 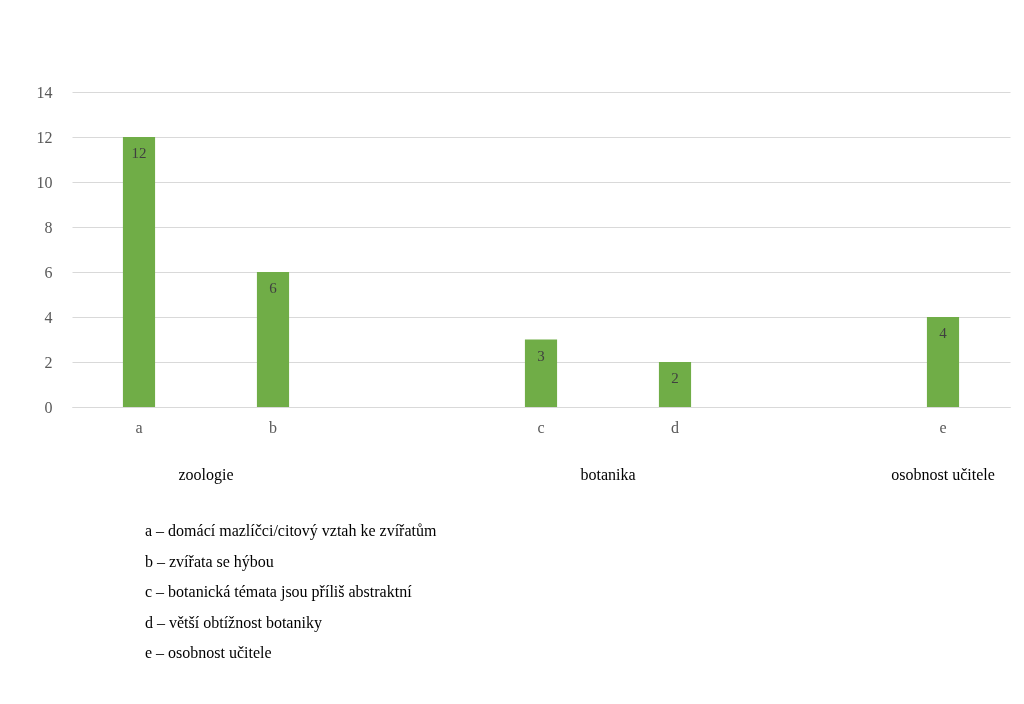 I want to click on data-label: 4, so click(x=943, y=333).